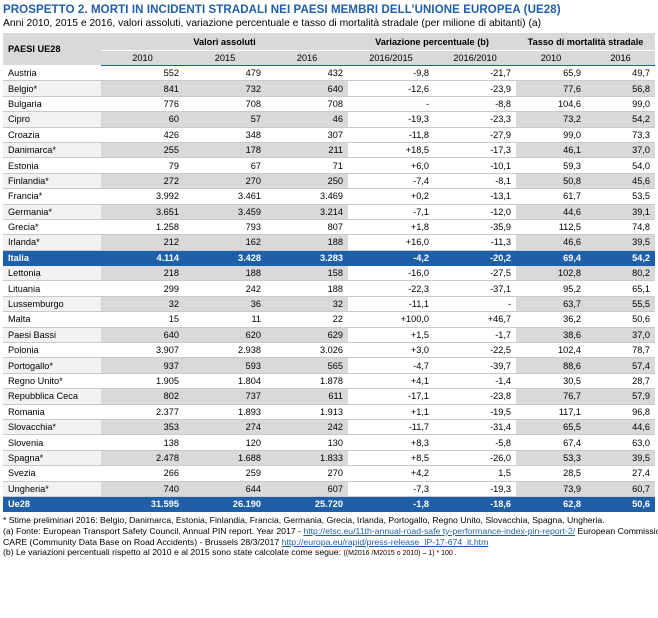  I want to click on table-row: Ungheria* 740 644 607 -7,3 -19,3 73,9 60,7, so click(329, 489).